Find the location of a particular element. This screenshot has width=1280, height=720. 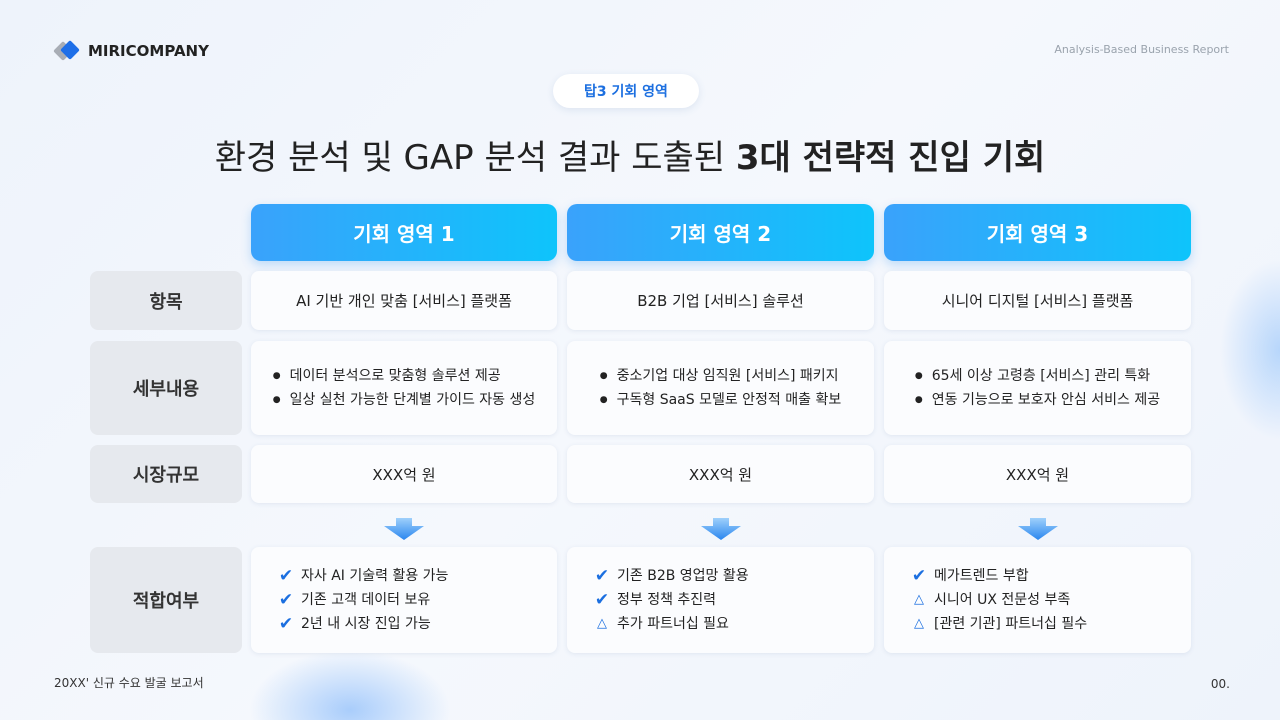

column-header: 기회 영역 3 is located at coordinates (1037, 232).